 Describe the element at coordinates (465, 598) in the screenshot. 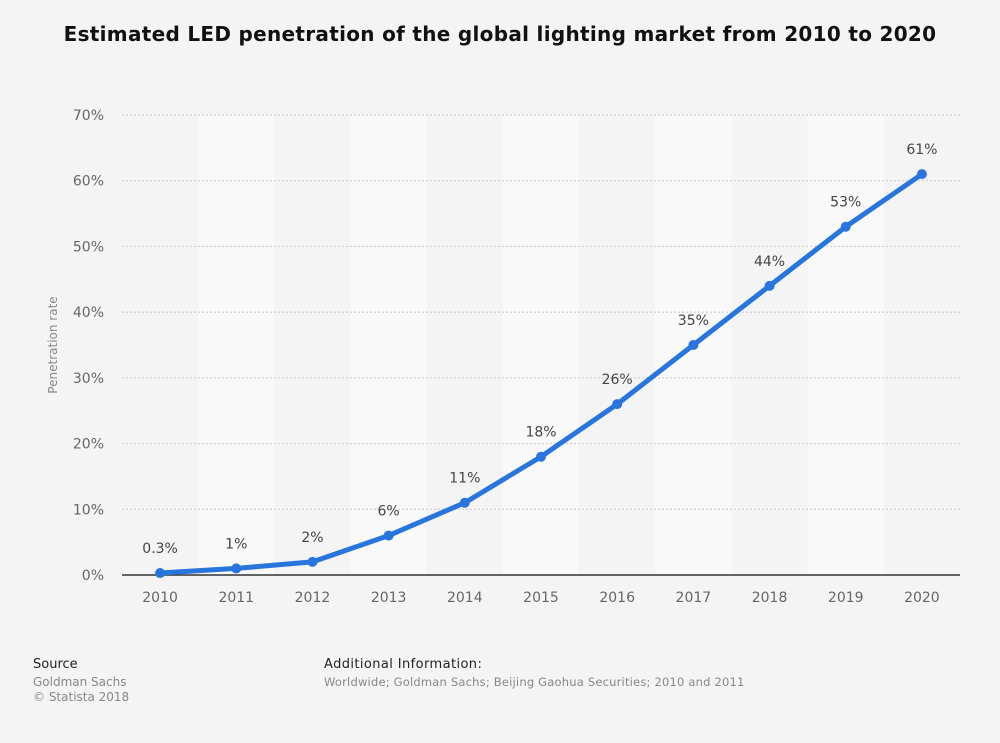

I see `x-tick-label: 2014` at that location.